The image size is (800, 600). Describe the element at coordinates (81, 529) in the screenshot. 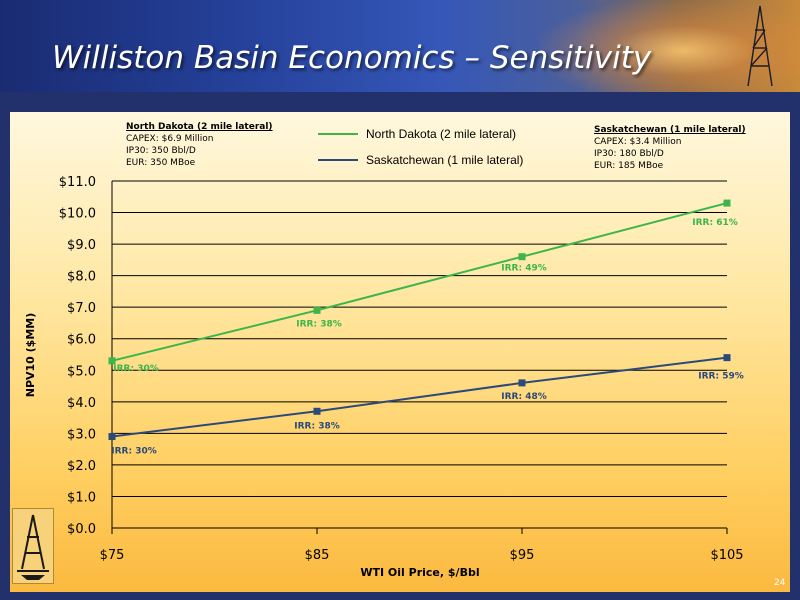

I see `y-tick-label-0: $0.0` at that location.